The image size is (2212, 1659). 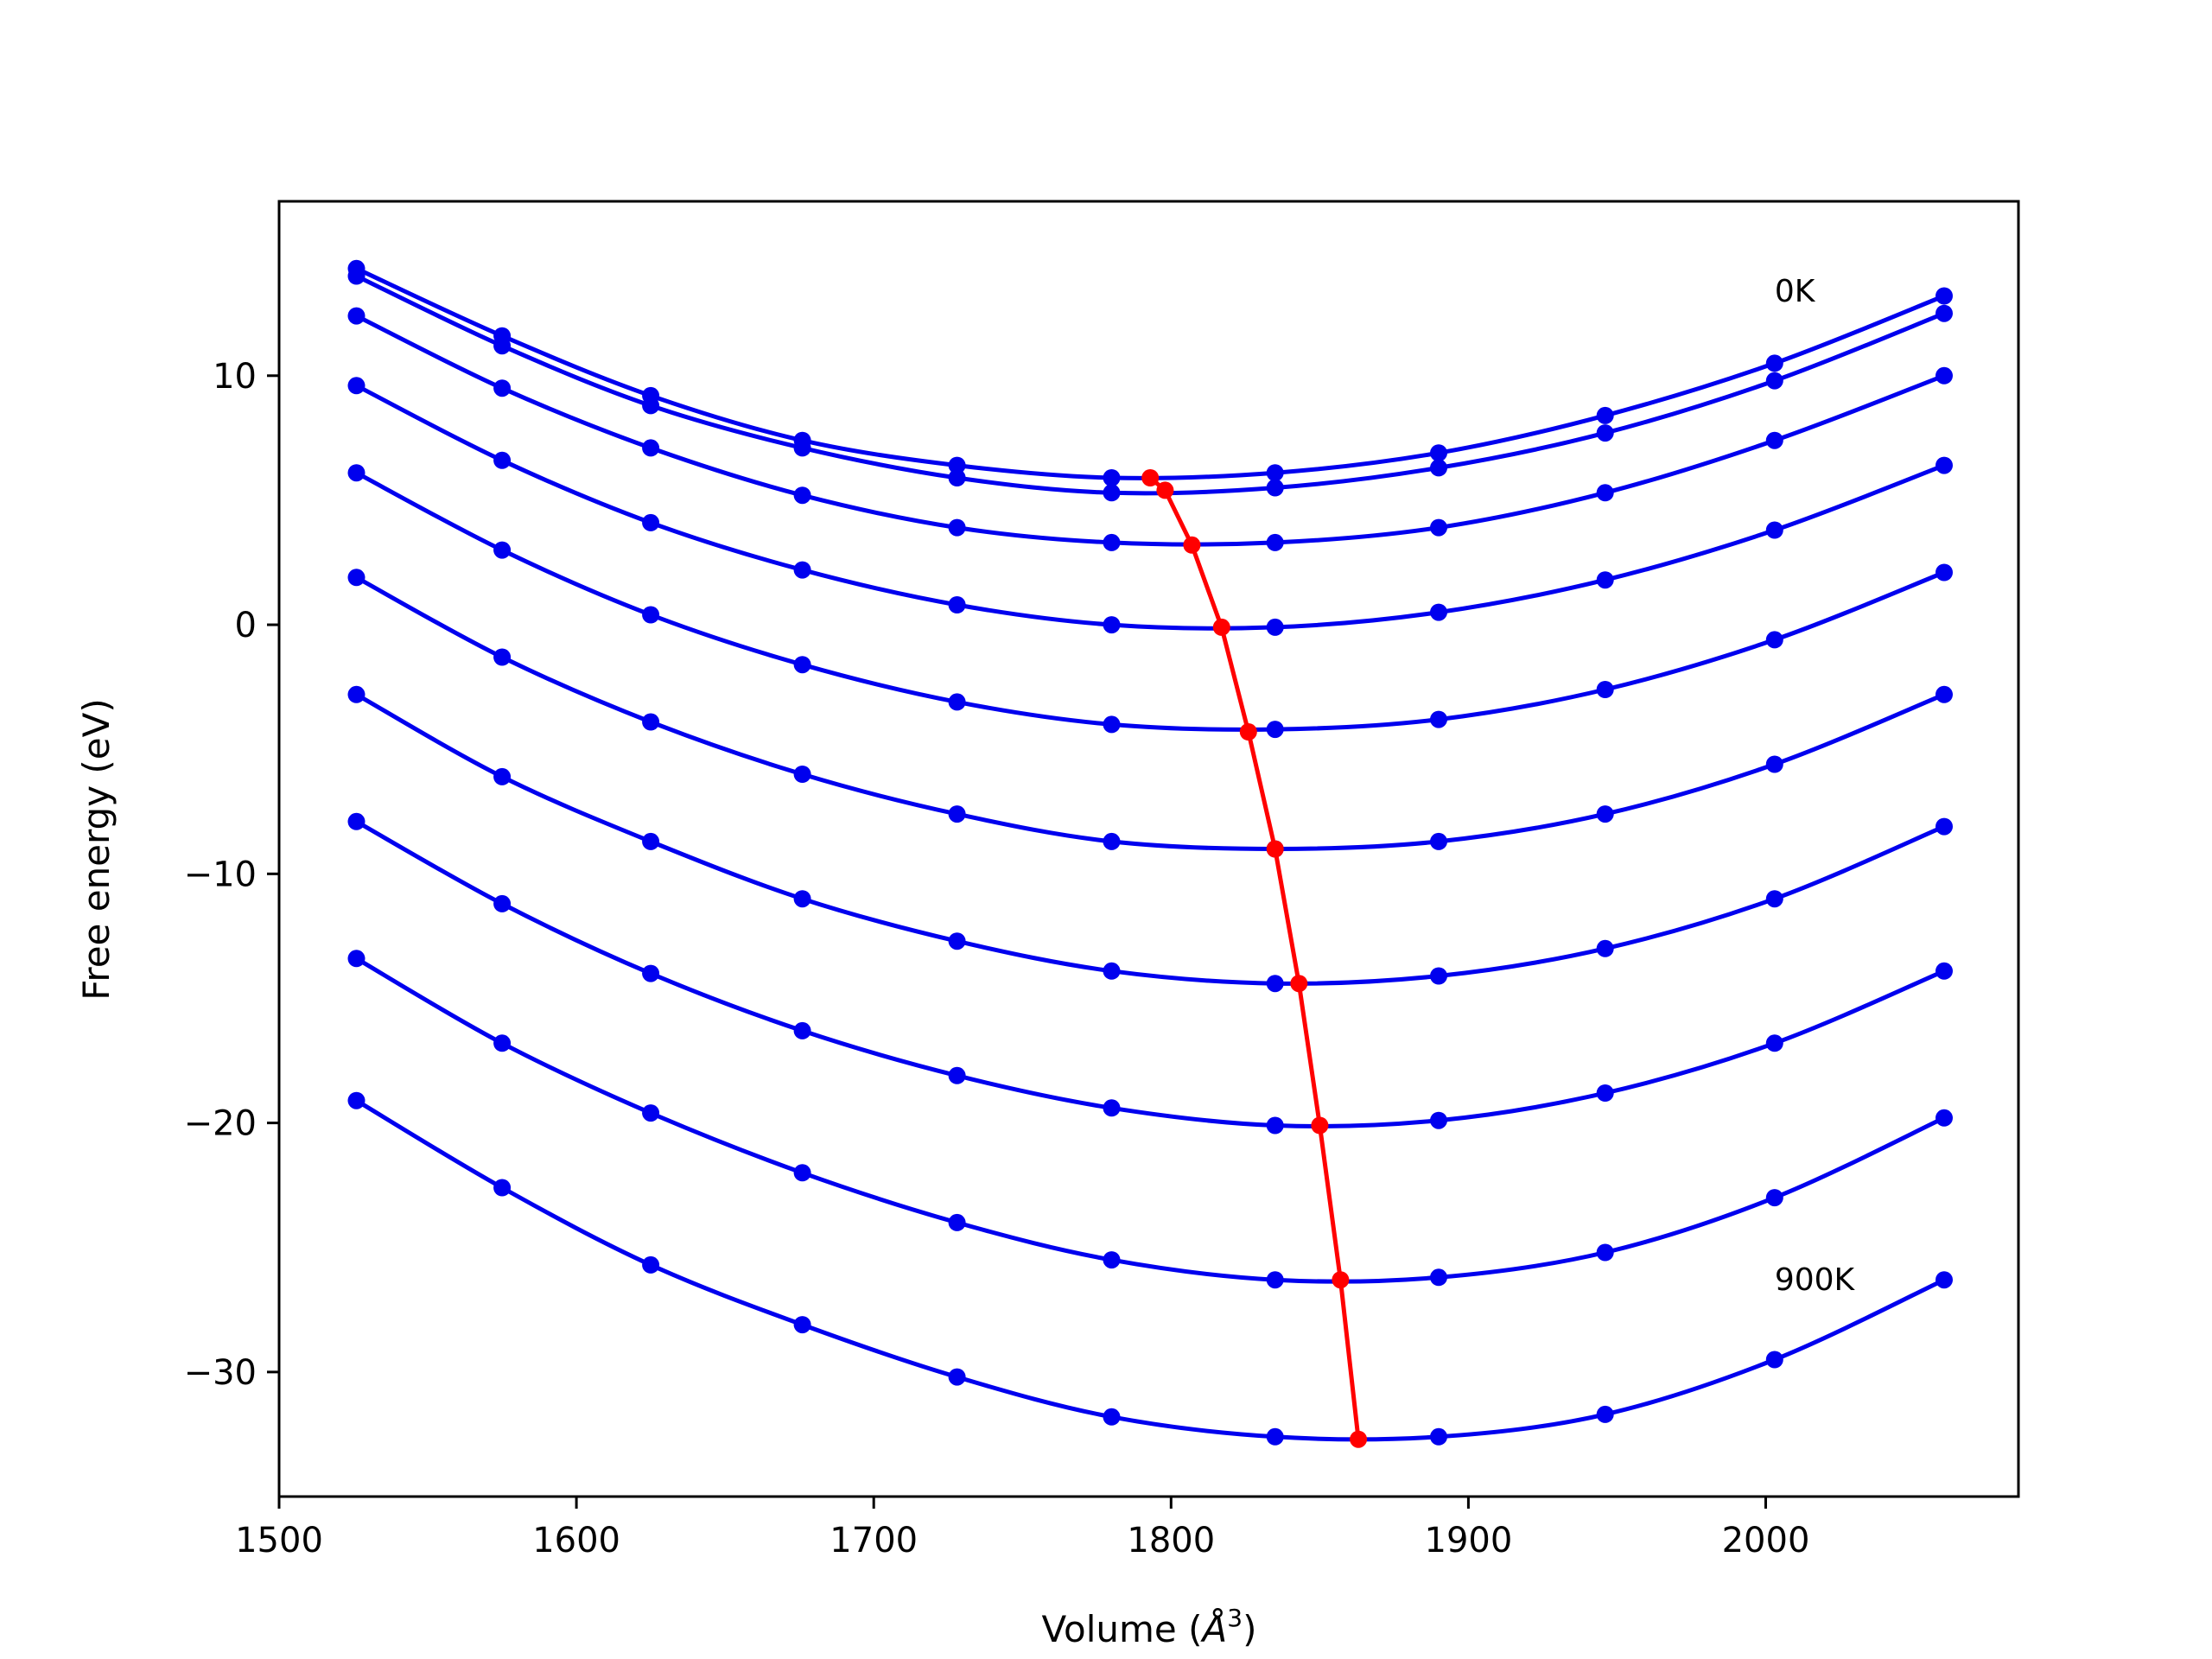 What do you see at coordinates (1766, 1540) in the screenshot?
I see `x-tick-label: 2000` at bounding box center [1766, 1540].